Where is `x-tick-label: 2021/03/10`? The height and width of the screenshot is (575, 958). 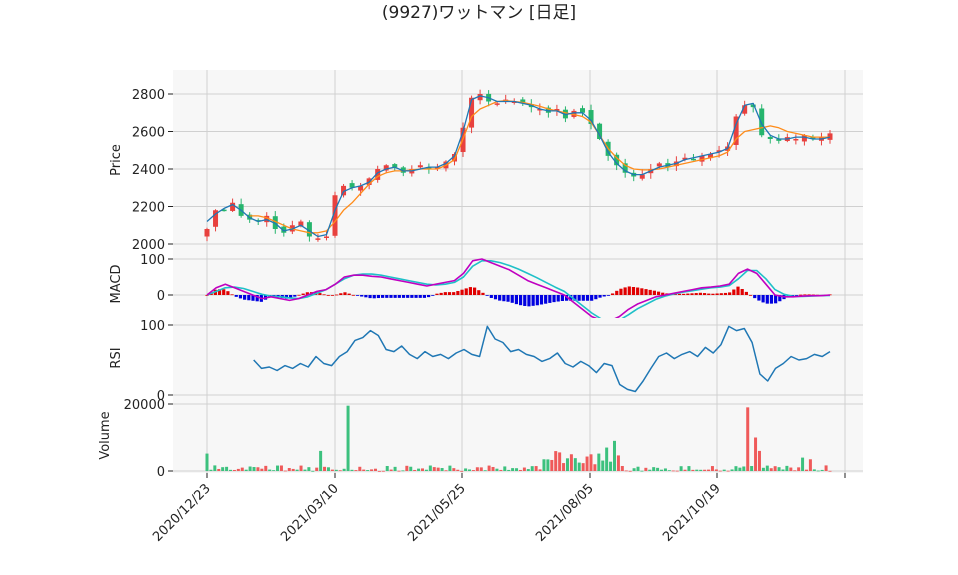 x-tick-label: 2021/03/10 is located at coordinates (310, 513).